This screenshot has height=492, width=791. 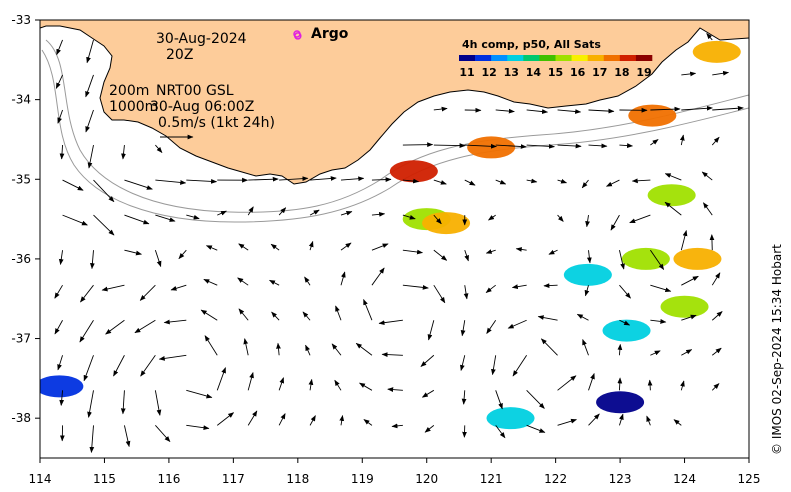 What do you see at coordinates (466, 72) in the screenshot?
I see `colorbar-label: 11` at bounding box center [466, 72].